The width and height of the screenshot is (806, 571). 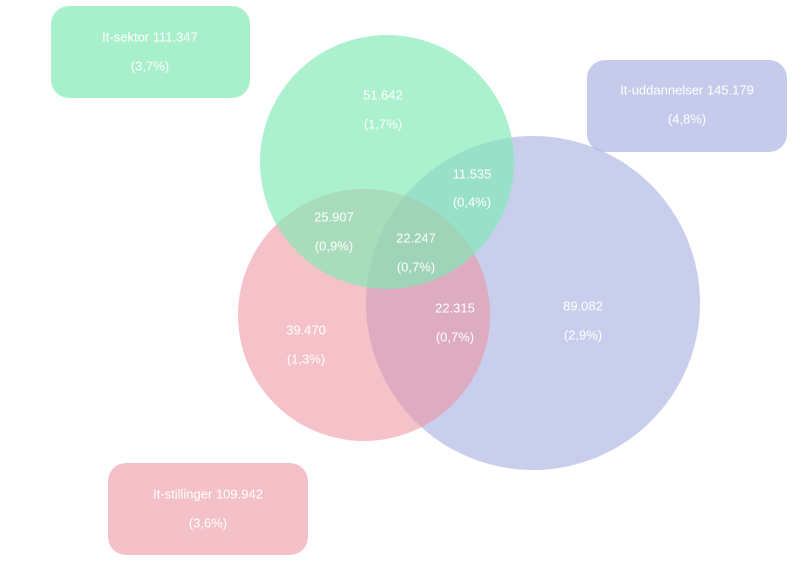 What do you see at coordinates (208, 522) in the screenshot?
I see `set-percent: (3,6%)` at bounding box center [208, 522].